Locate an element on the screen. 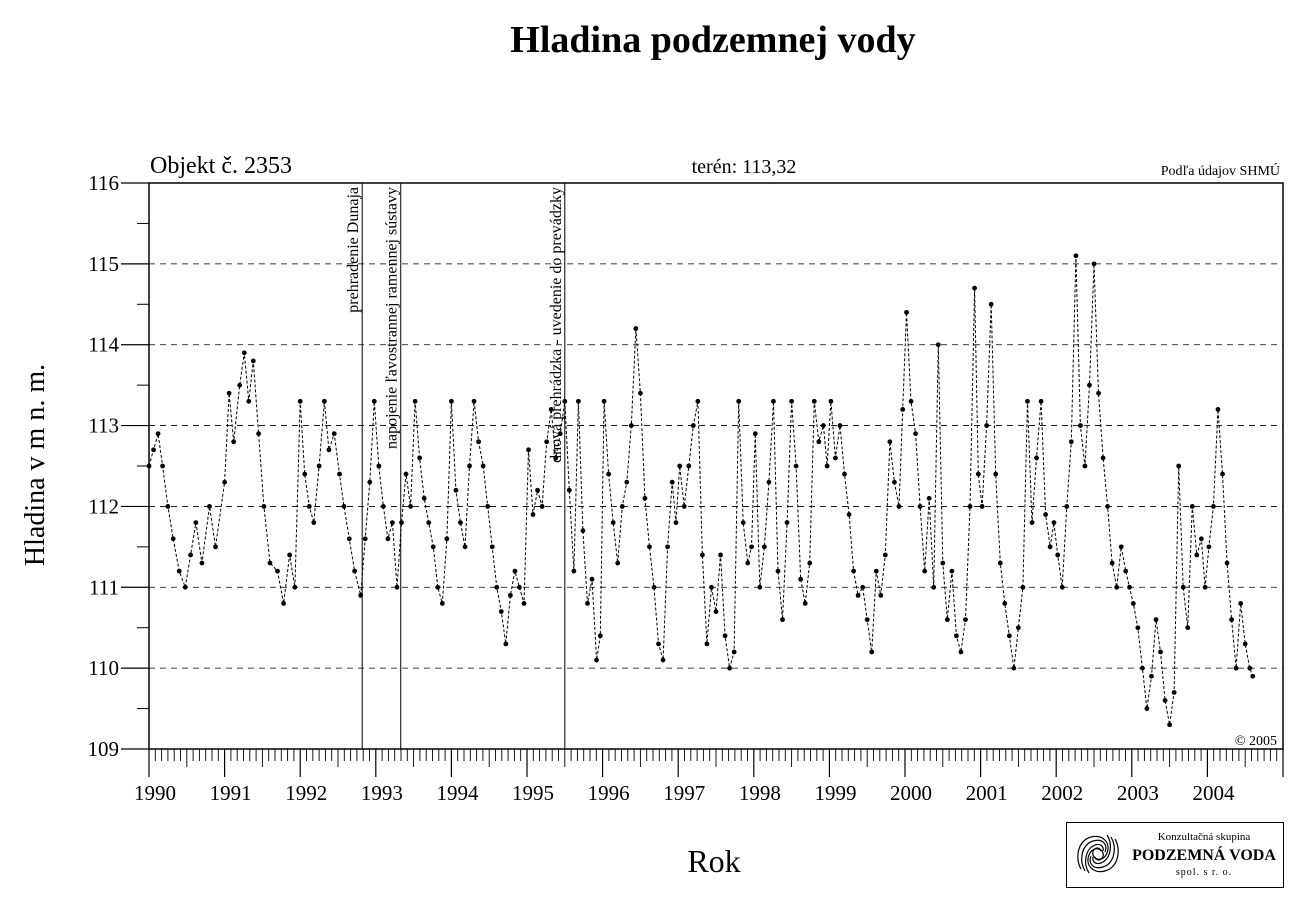 This screenshot has width=1301, height=903. y-tick-label: 112 is located at coordinates (103, 506).